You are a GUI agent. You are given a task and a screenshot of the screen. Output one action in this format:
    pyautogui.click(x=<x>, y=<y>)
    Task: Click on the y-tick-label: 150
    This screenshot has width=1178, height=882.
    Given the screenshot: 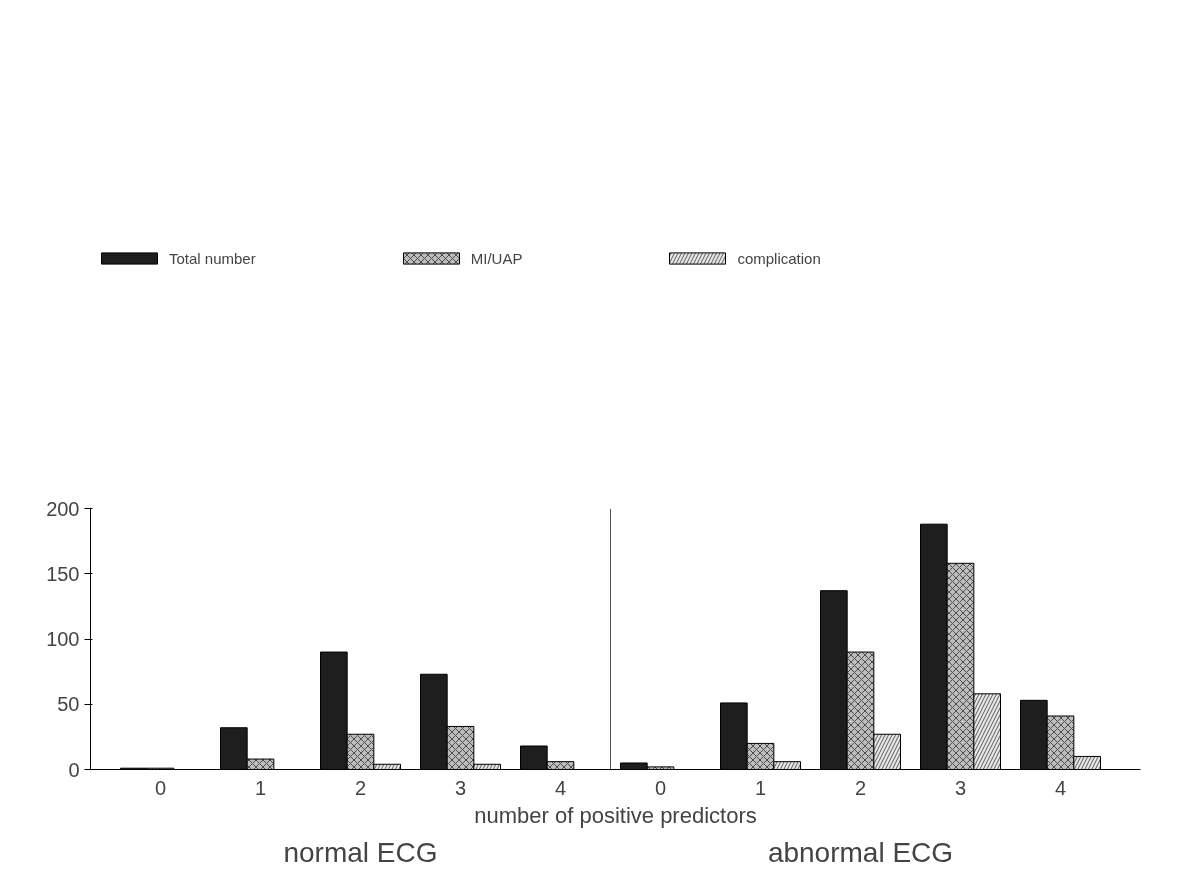 What is the action you would take?
    pyautogui.click(x=63, y=573)
    